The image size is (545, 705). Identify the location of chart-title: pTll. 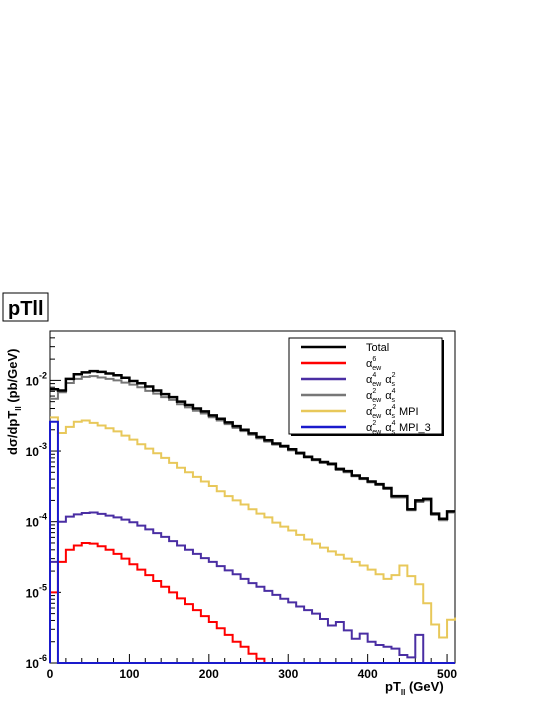
(26, 309).